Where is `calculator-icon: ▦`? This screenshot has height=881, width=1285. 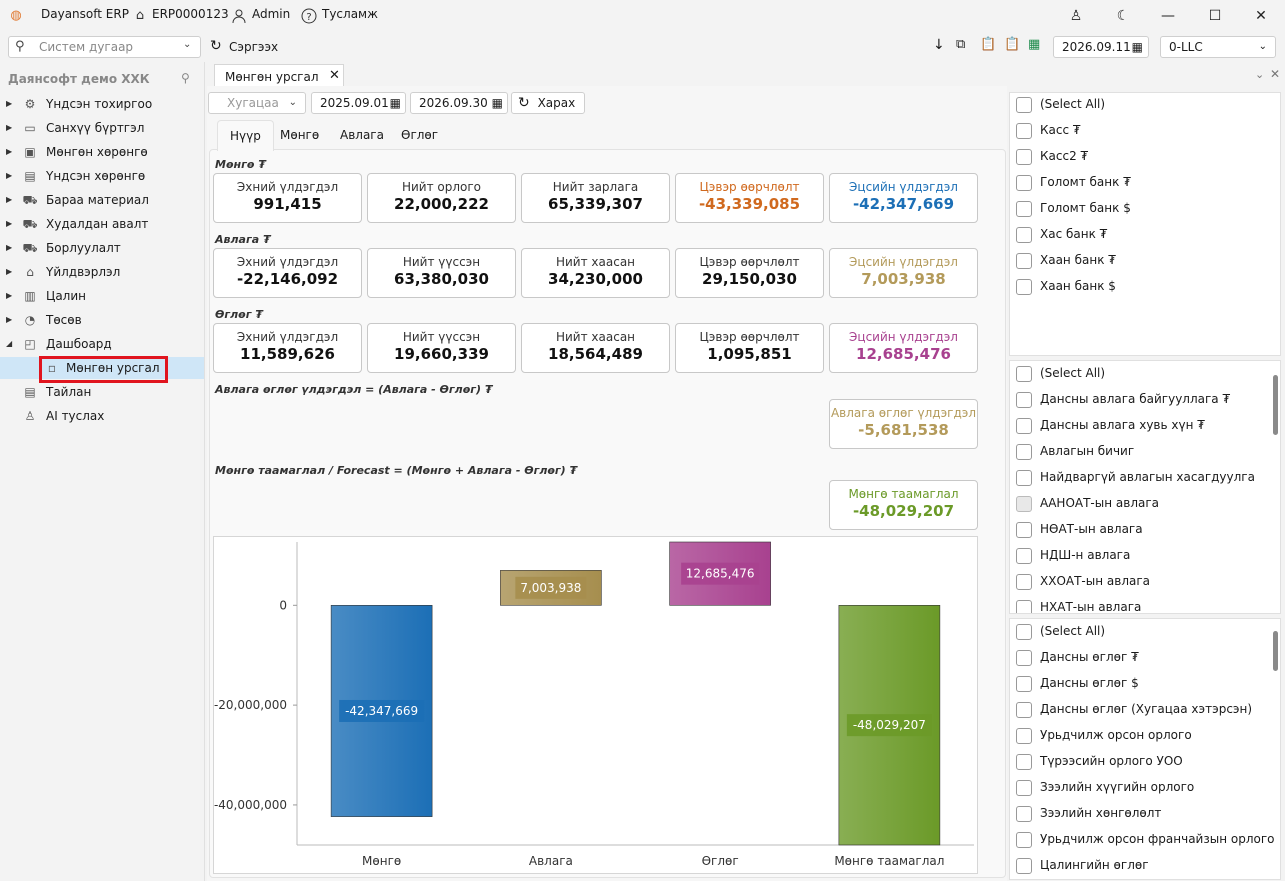
calculator-icon: ▦ is located at coordinates (1034, 44).